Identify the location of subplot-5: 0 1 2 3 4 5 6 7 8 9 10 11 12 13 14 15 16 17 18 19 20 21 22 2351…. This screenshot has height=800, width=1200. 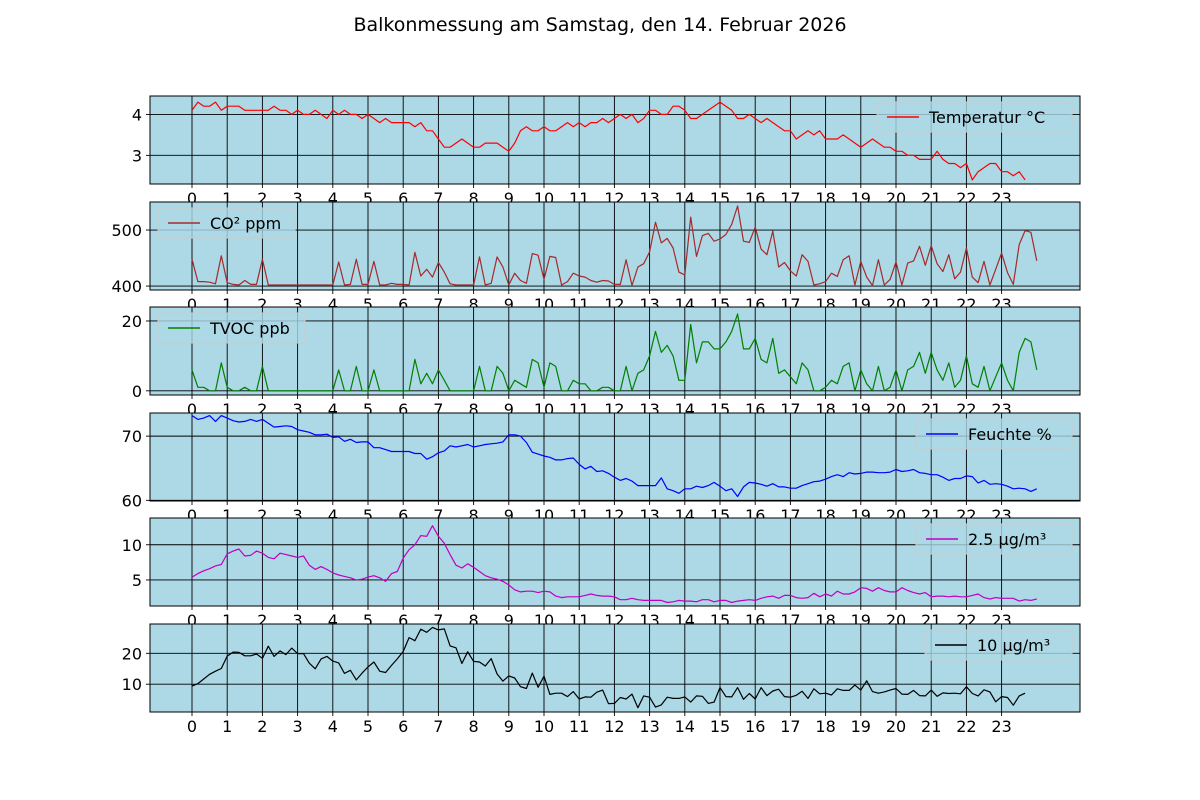
(601, 573).